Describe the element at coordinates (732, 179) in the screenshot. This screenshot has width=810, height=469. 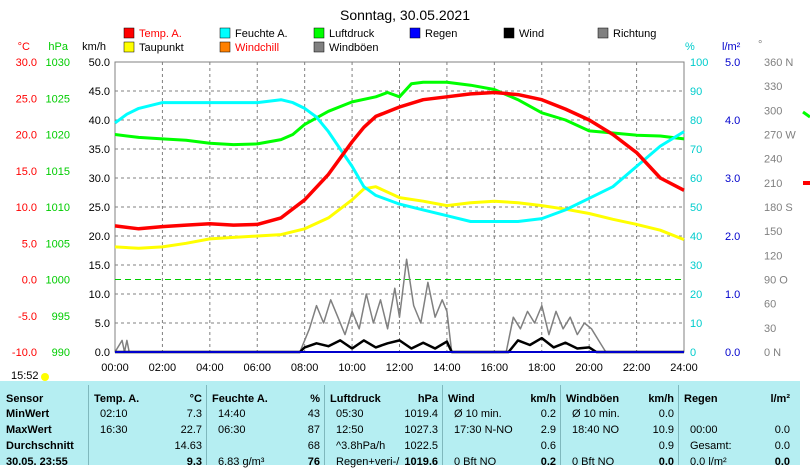
I see `rain-tick-label: 3.0` at that location.